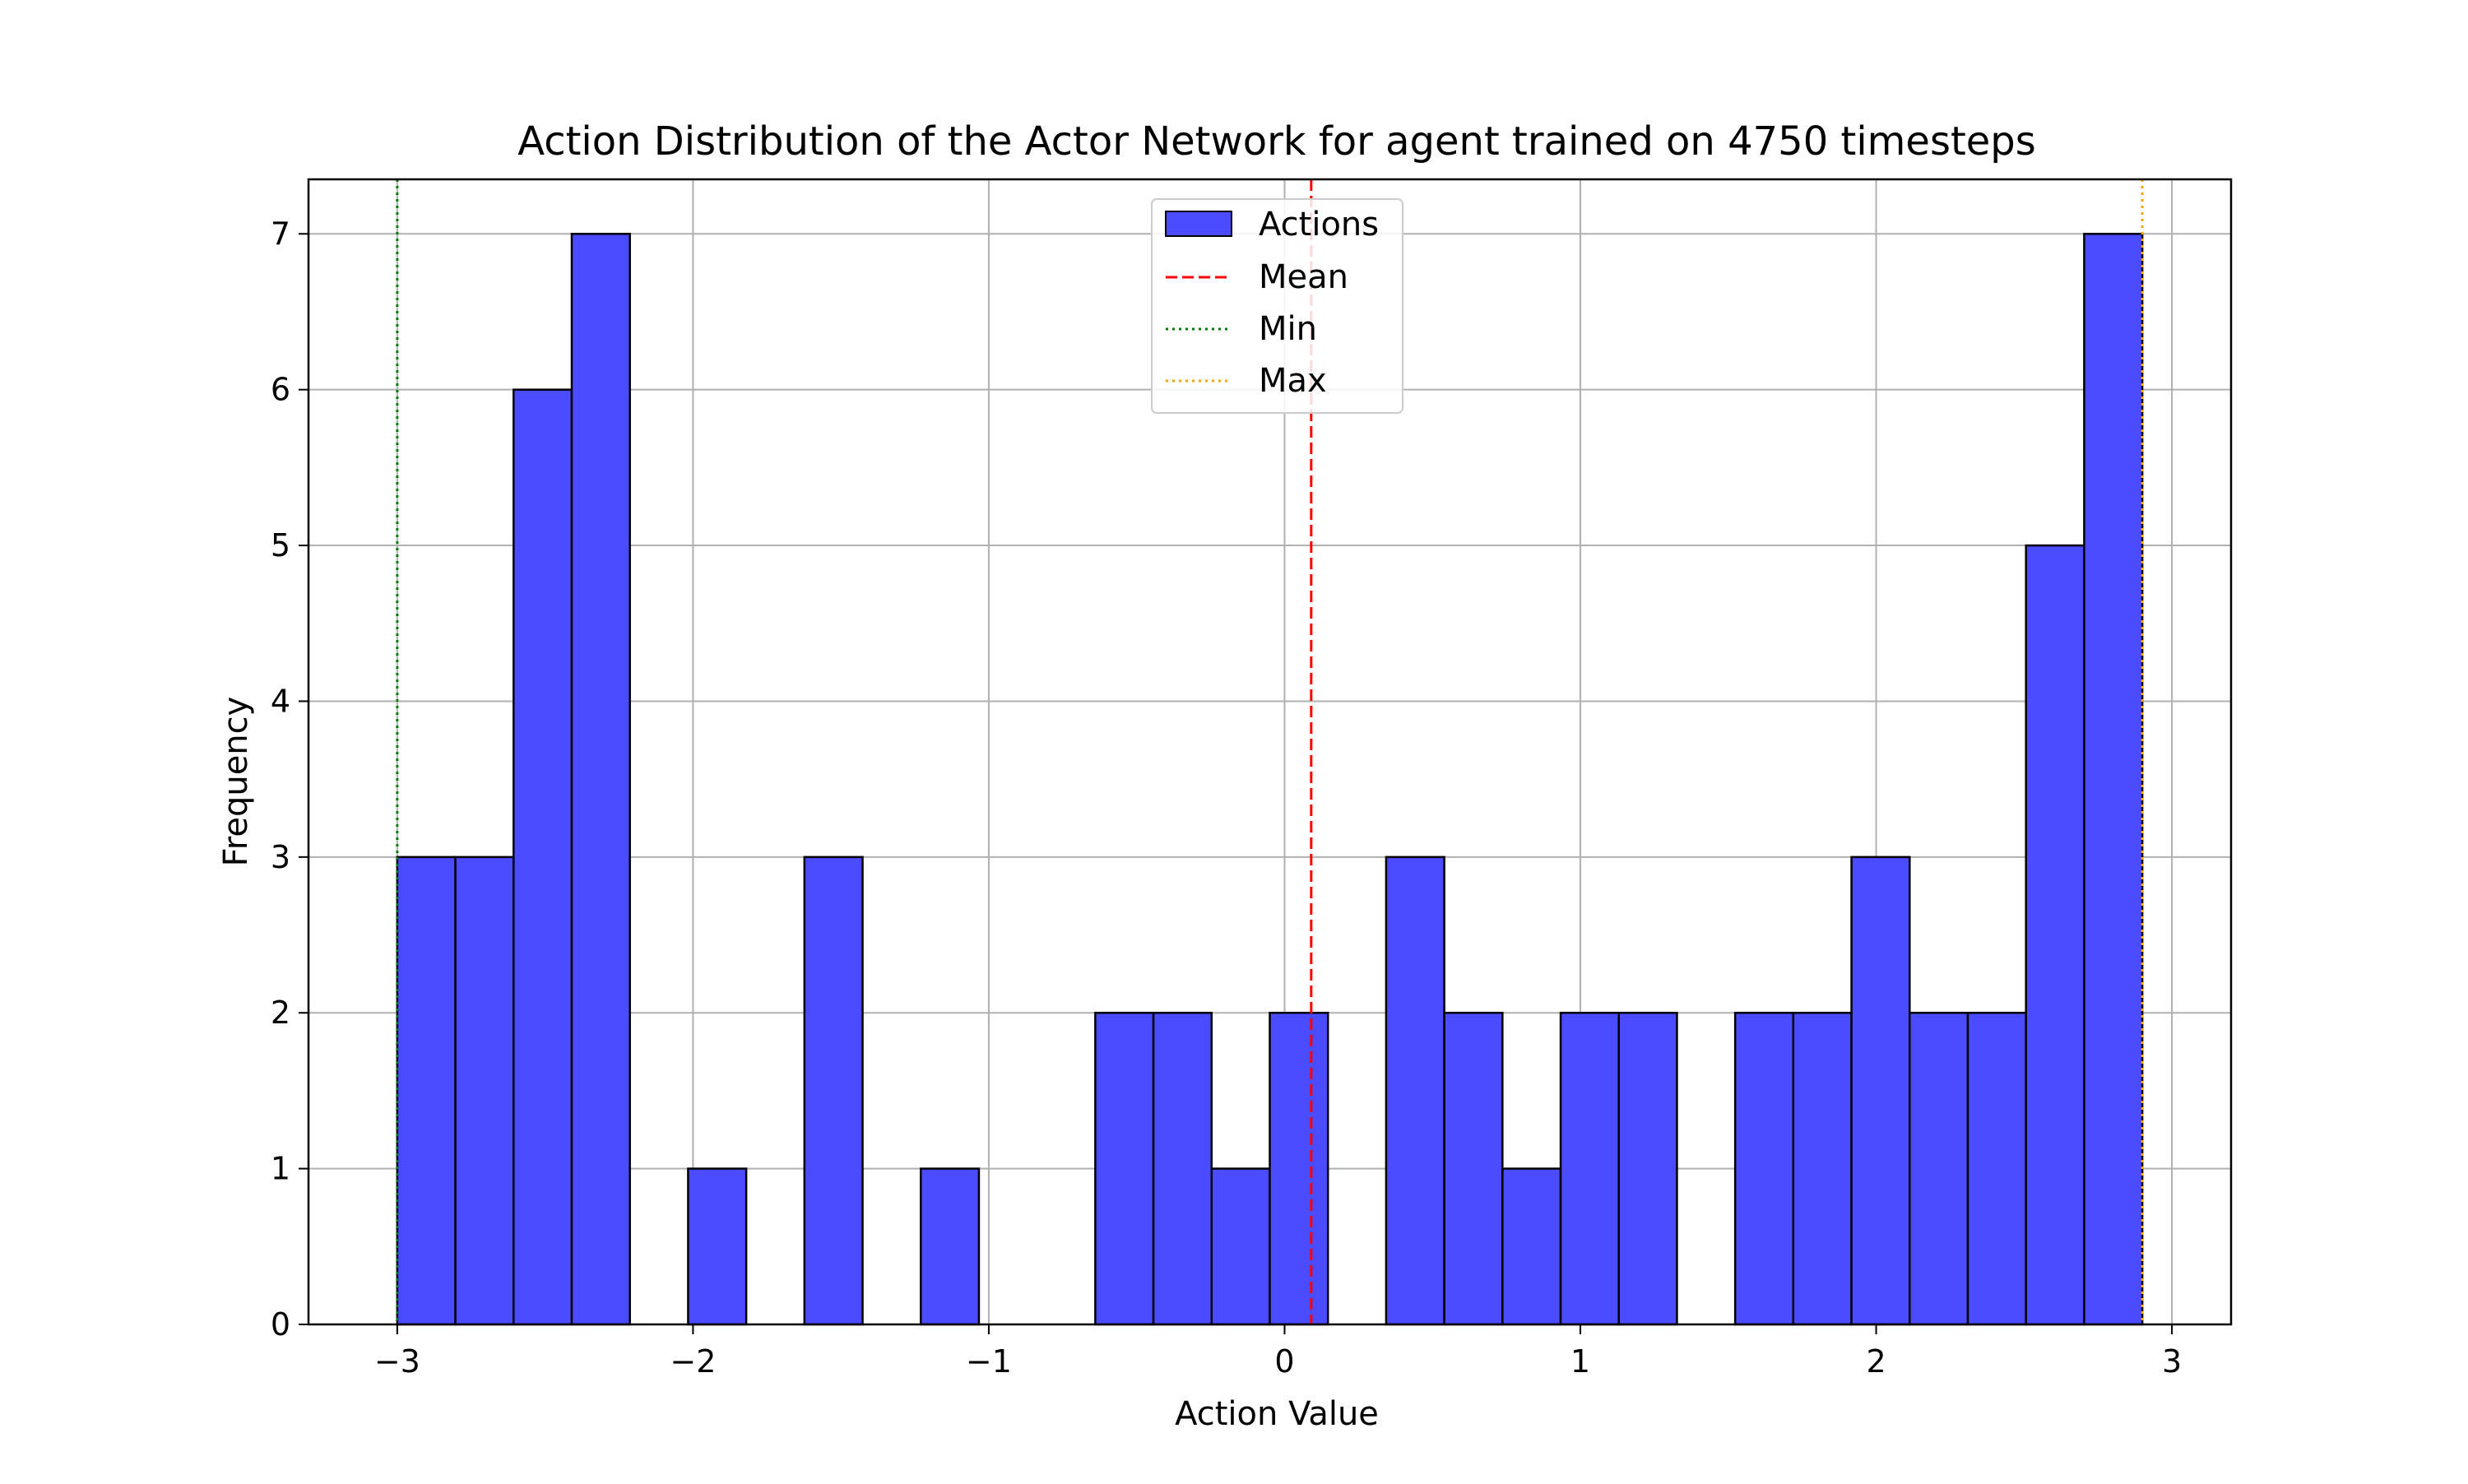 The image size is (2468, 1484). I want to click on x-tick-label: 2, so click(1876, 1361).